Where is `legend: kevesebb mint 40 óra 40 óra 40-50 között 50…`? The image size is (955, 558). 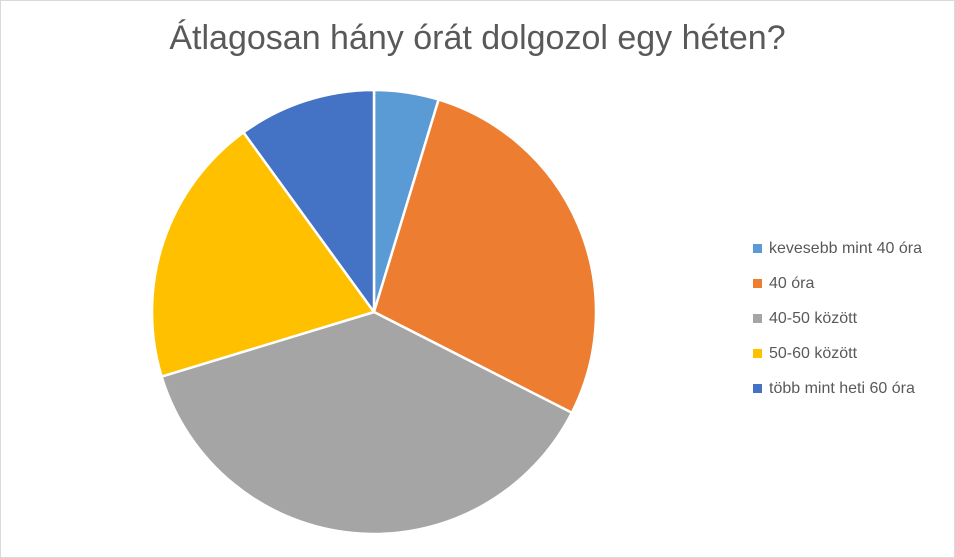
legend: kevesebb mint 40 óra 40 óra 40-50 között 50… is located at coordinates (837, 318).